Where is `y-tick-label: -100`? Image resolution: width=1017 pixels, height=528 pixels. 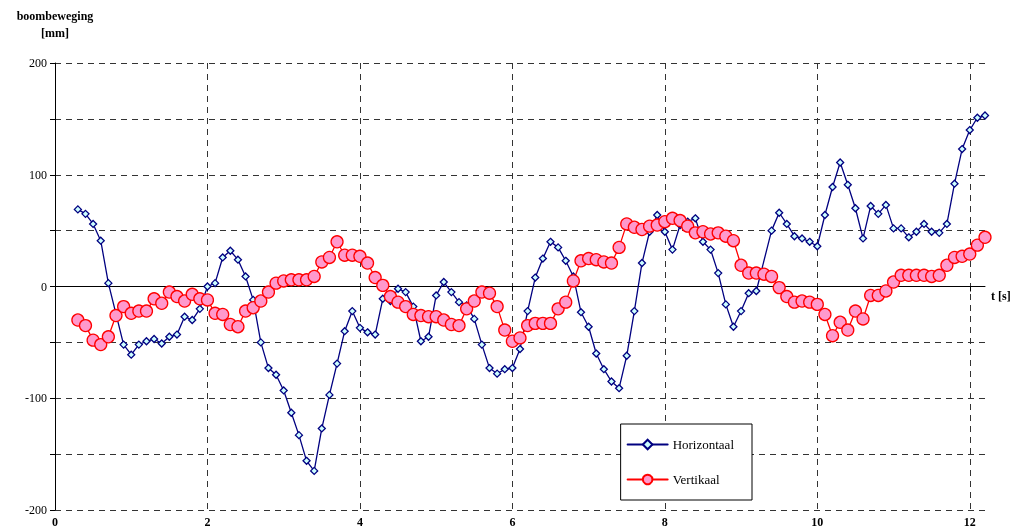
y-tick-label: -100 is located at coordinates (36, 398).